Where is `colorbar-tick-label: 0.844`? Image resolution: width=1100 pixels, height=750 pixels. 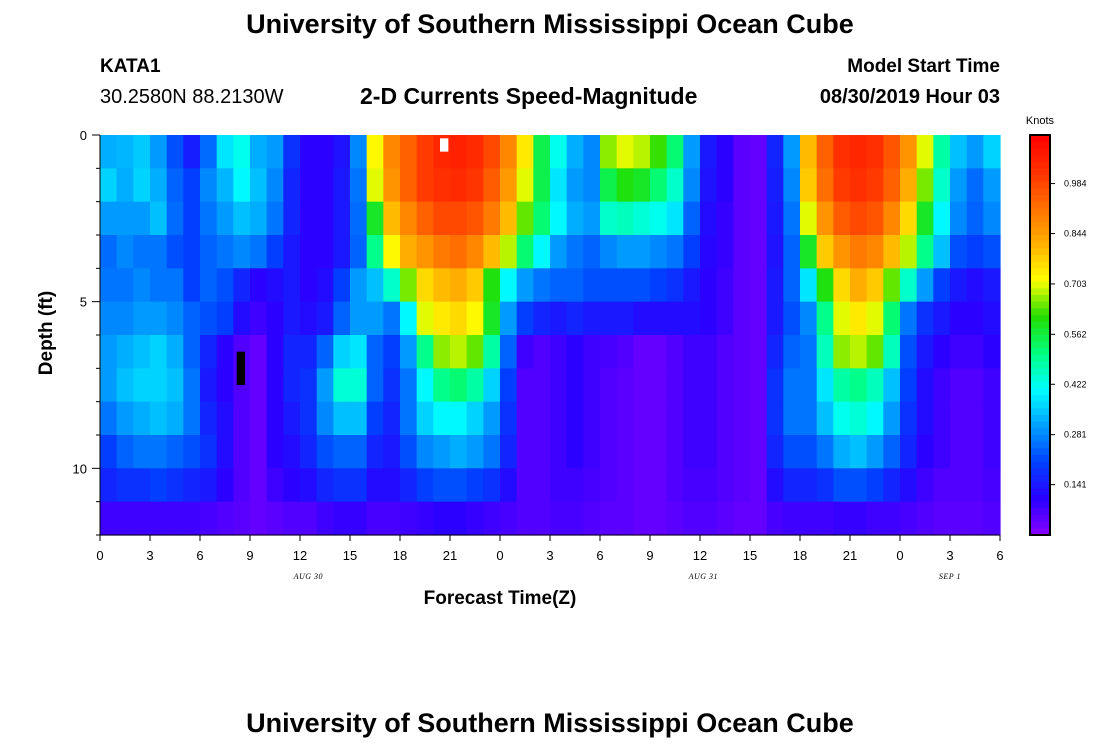 colorbar-tick-label: 0.844 is located at coordinates (1075, 234).